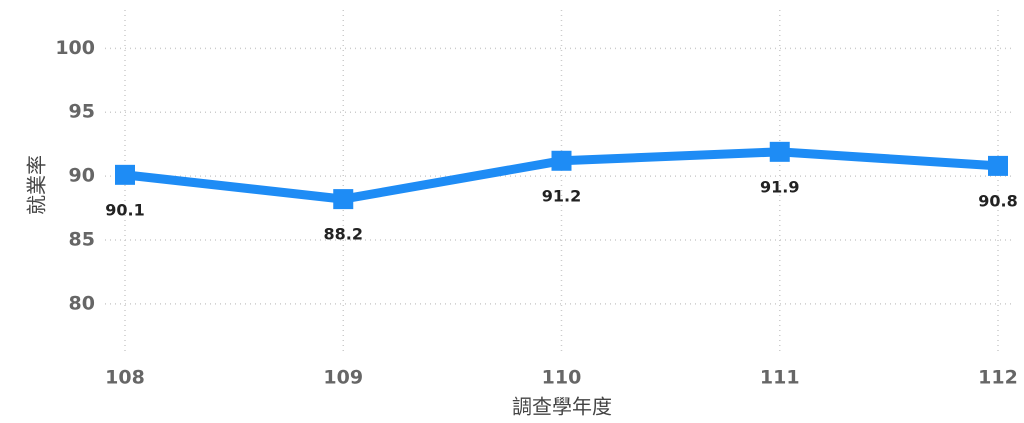 This screenshot has width=1024, height=423. I want to click on y-tick-label: 95, so click(82, 112).